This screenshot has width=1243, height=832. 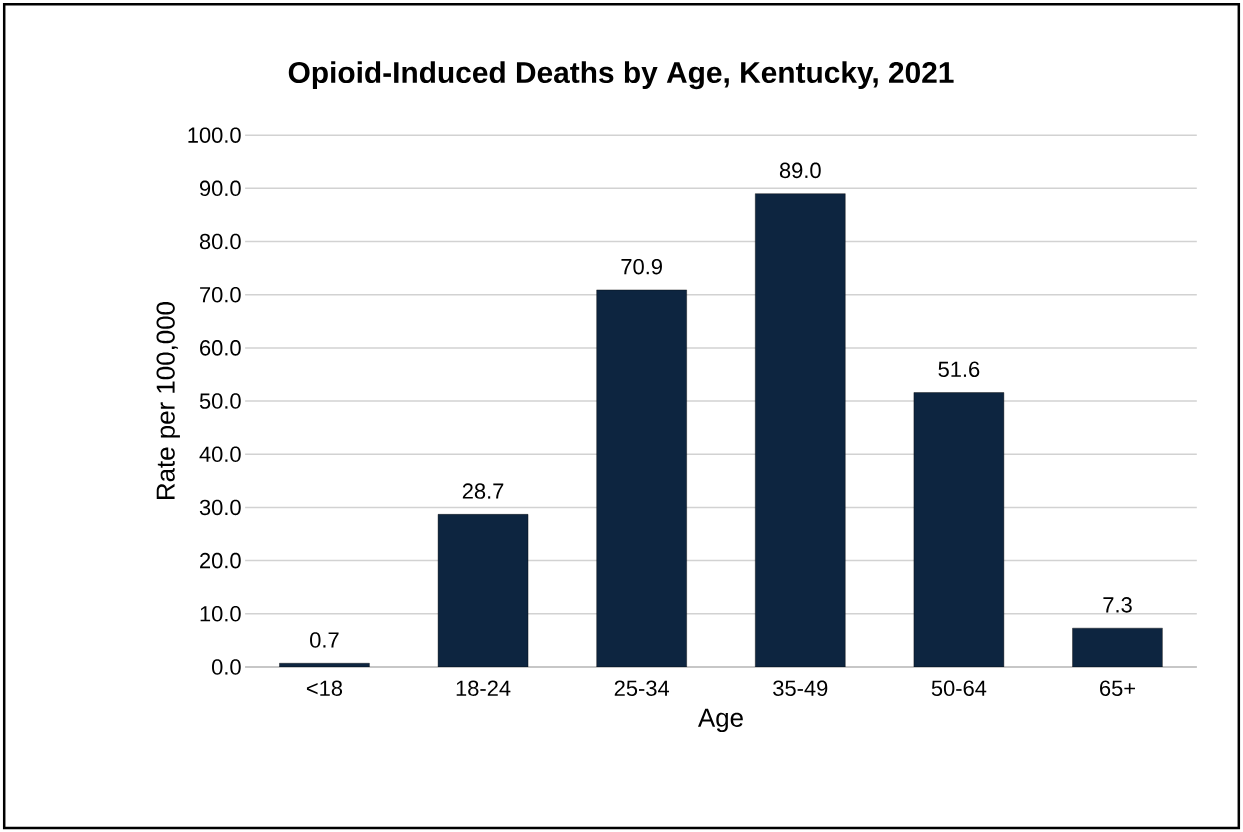 I want to click on y-tick-label: 70.0, so click(x=220, y=294).